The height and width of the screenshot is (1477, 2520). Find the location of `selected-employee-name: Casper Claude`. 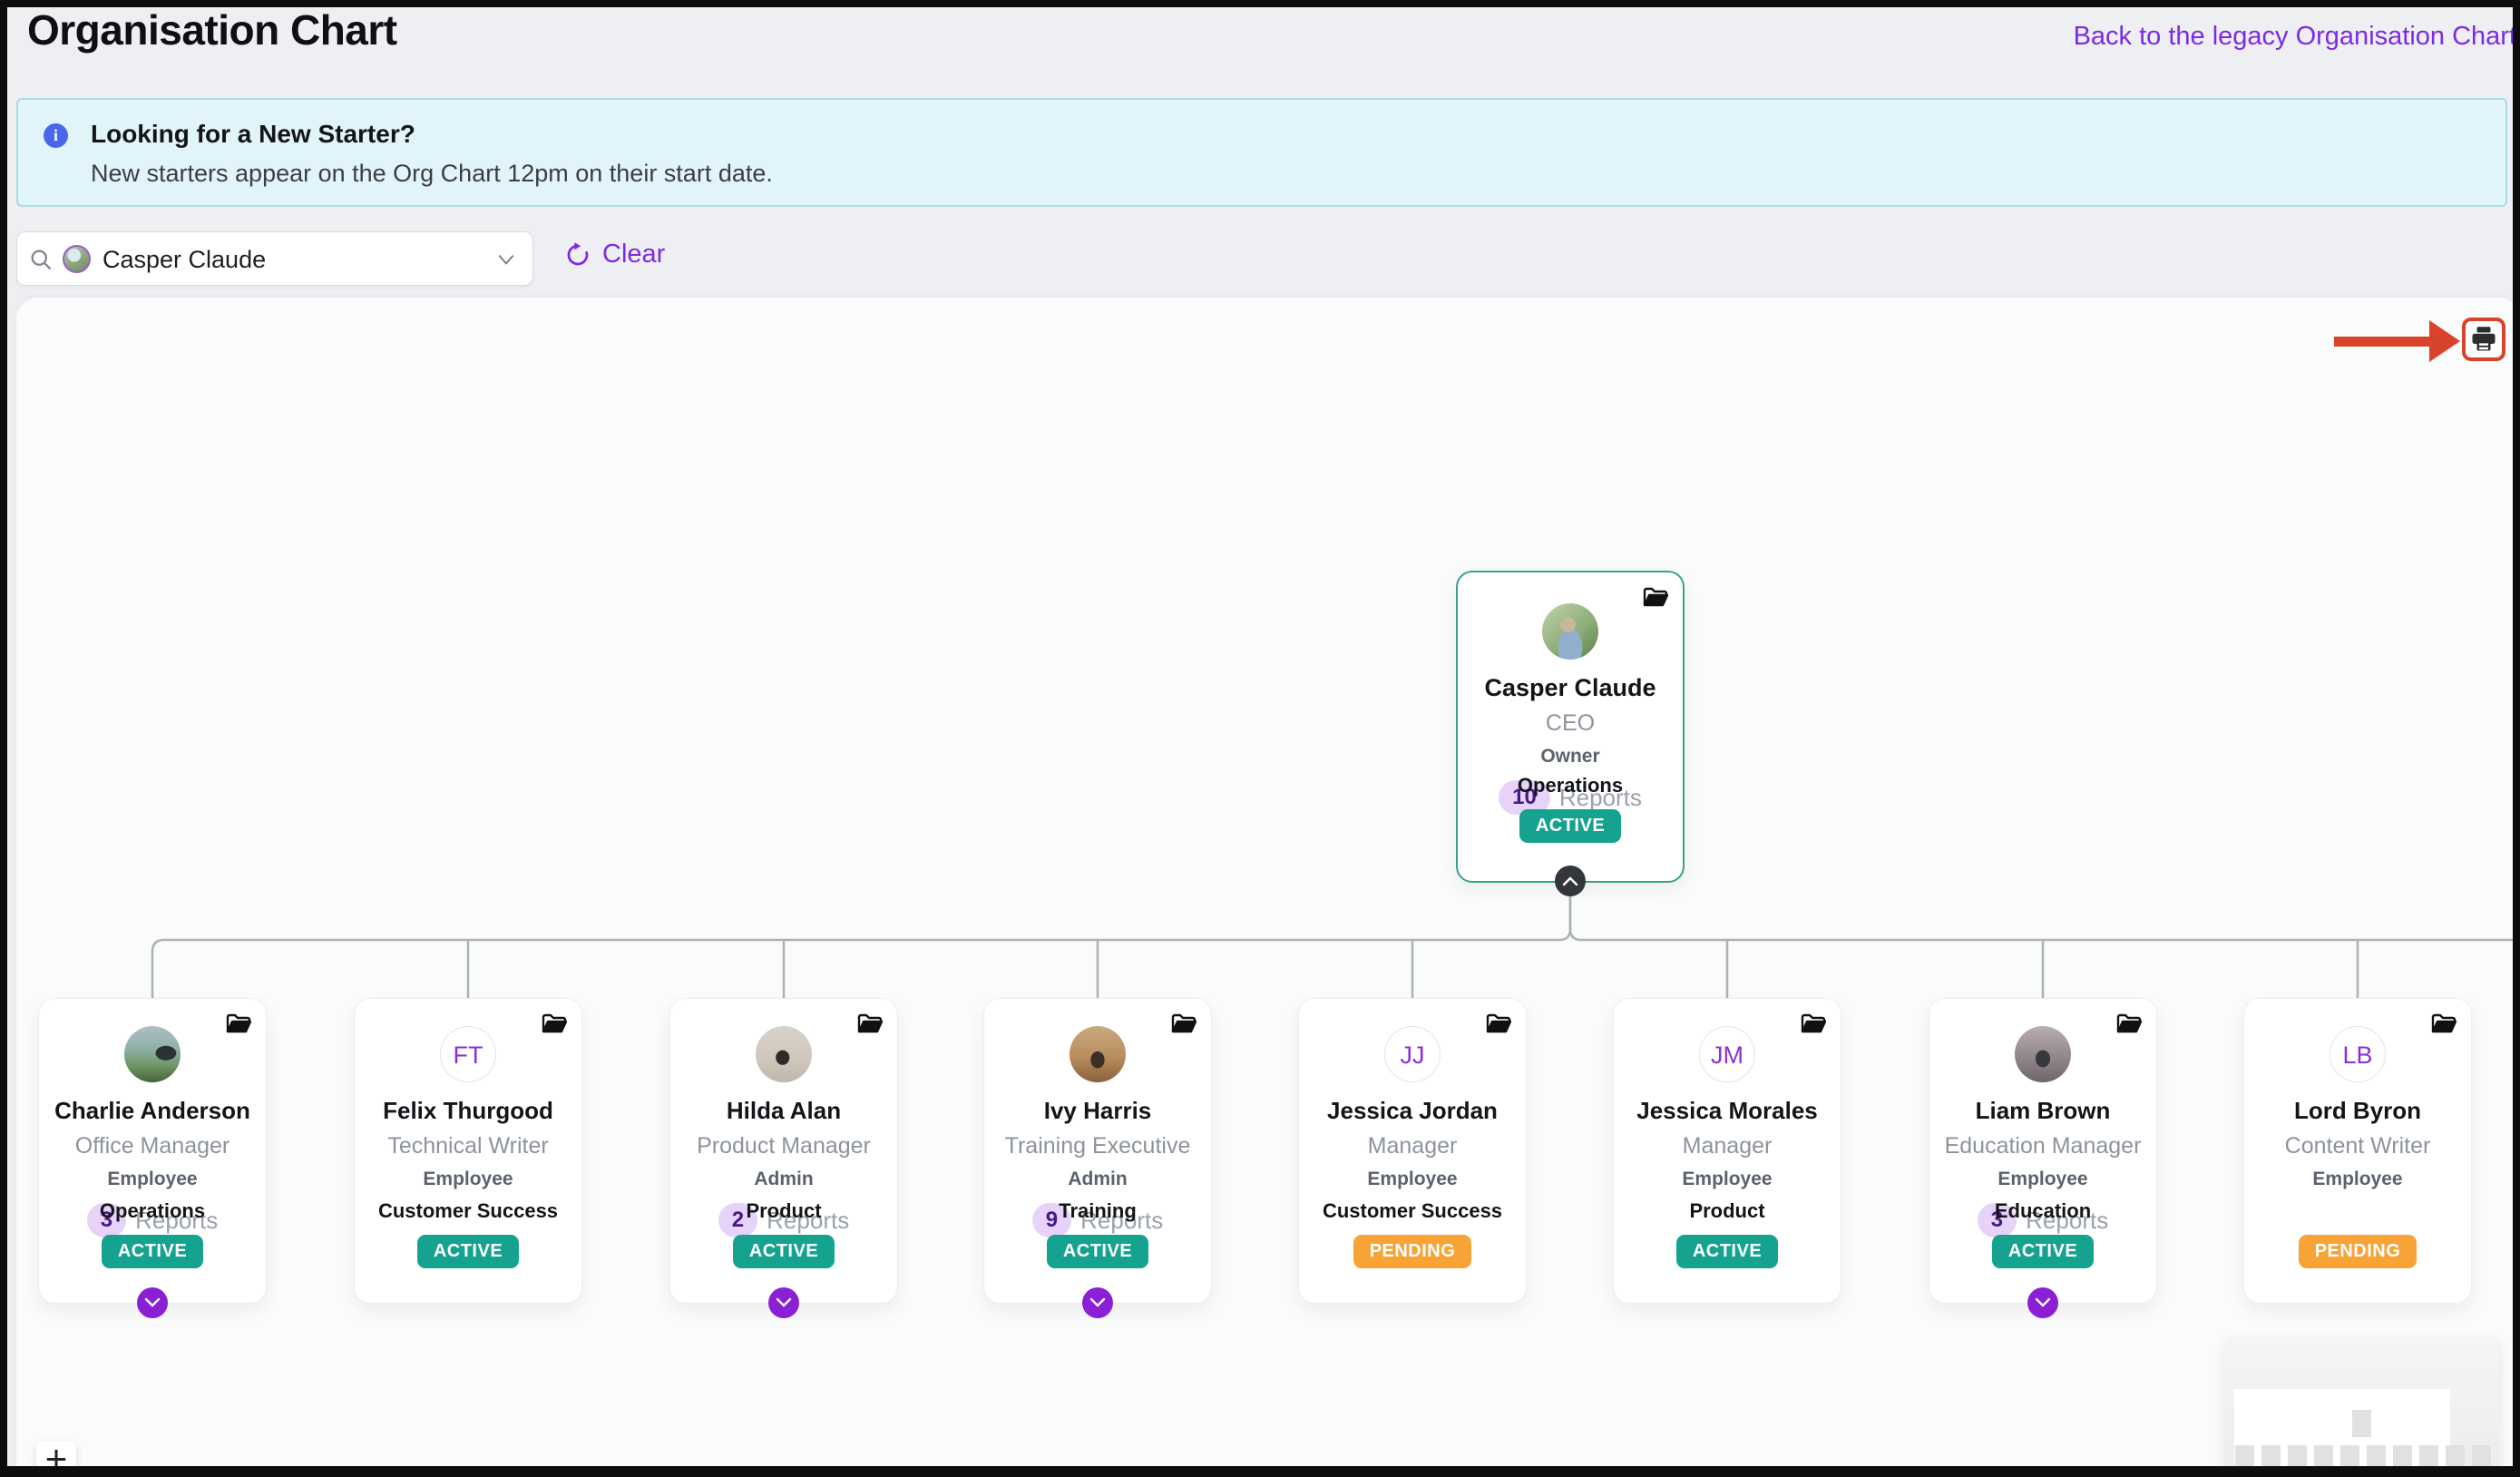

selected-employee-name: Casper Claude is located at coordinates (185, 259).